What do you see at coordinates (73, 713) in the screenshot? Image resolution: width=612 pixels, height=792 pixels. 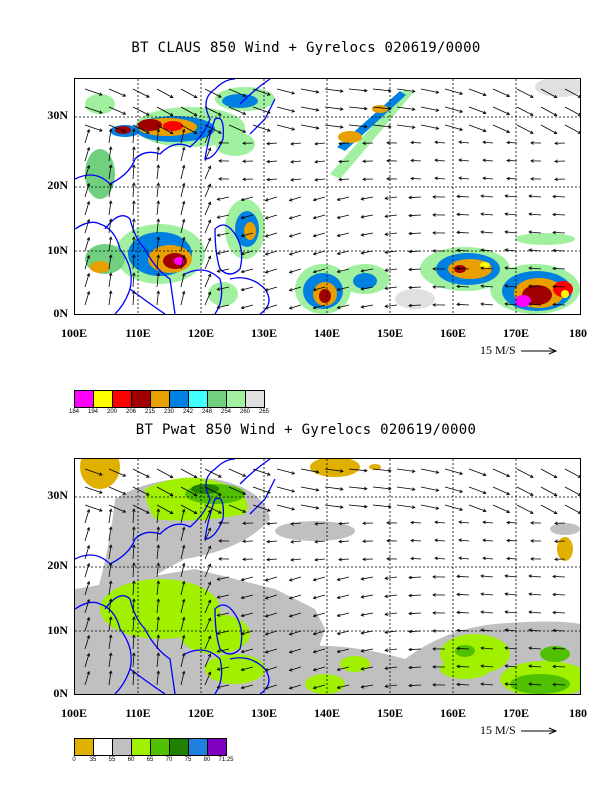 I see `panel2-xtick-100e: 100E` at bounding box center [73, 713].